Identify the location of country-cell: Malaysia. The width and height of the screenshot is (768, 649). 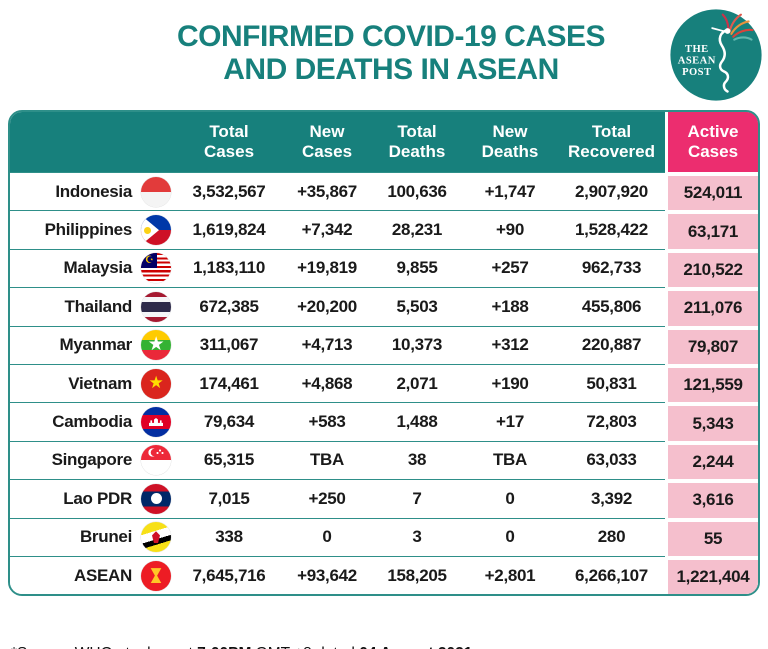
(93, 267).